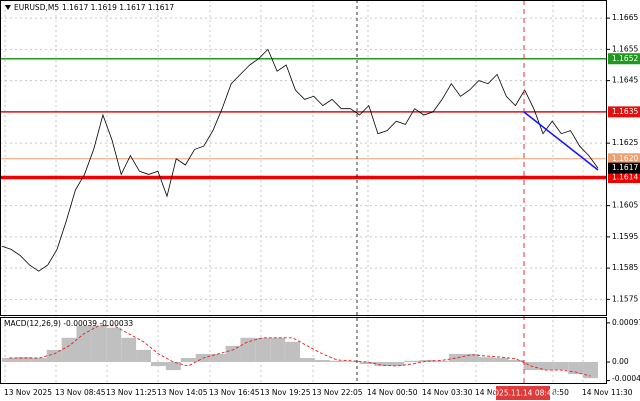 This screenshot has width=640, height=401. I want to click on x-tick-label: 14 Nov 00:50, so click(392, 392).